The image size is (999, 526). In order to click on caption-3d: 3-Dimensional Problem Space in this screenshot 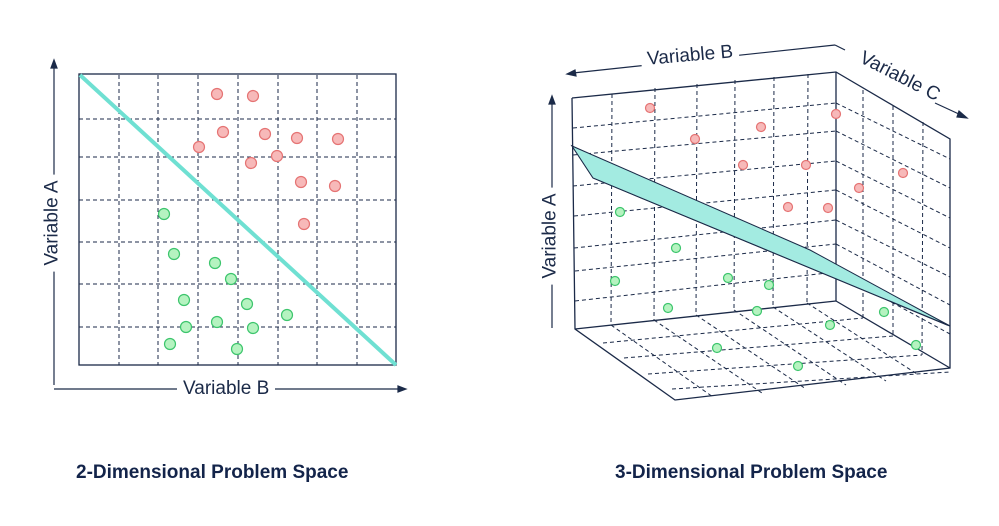, I will do `click(751, 472)`.